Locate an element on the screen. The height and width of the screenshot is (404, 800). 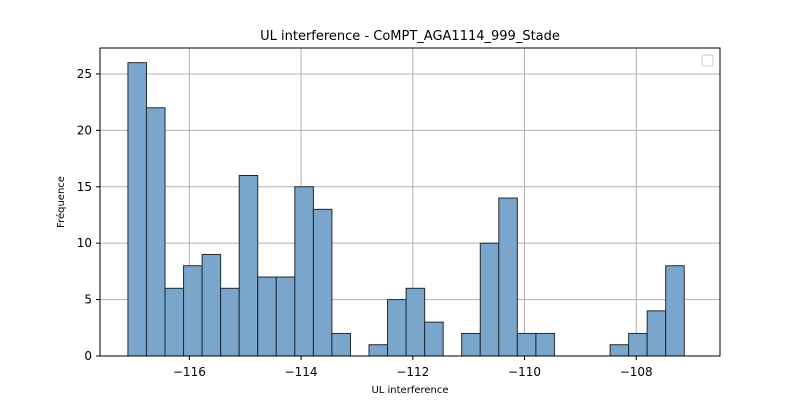
x-axis-label: UL interference is located at coordinates (409, 390).